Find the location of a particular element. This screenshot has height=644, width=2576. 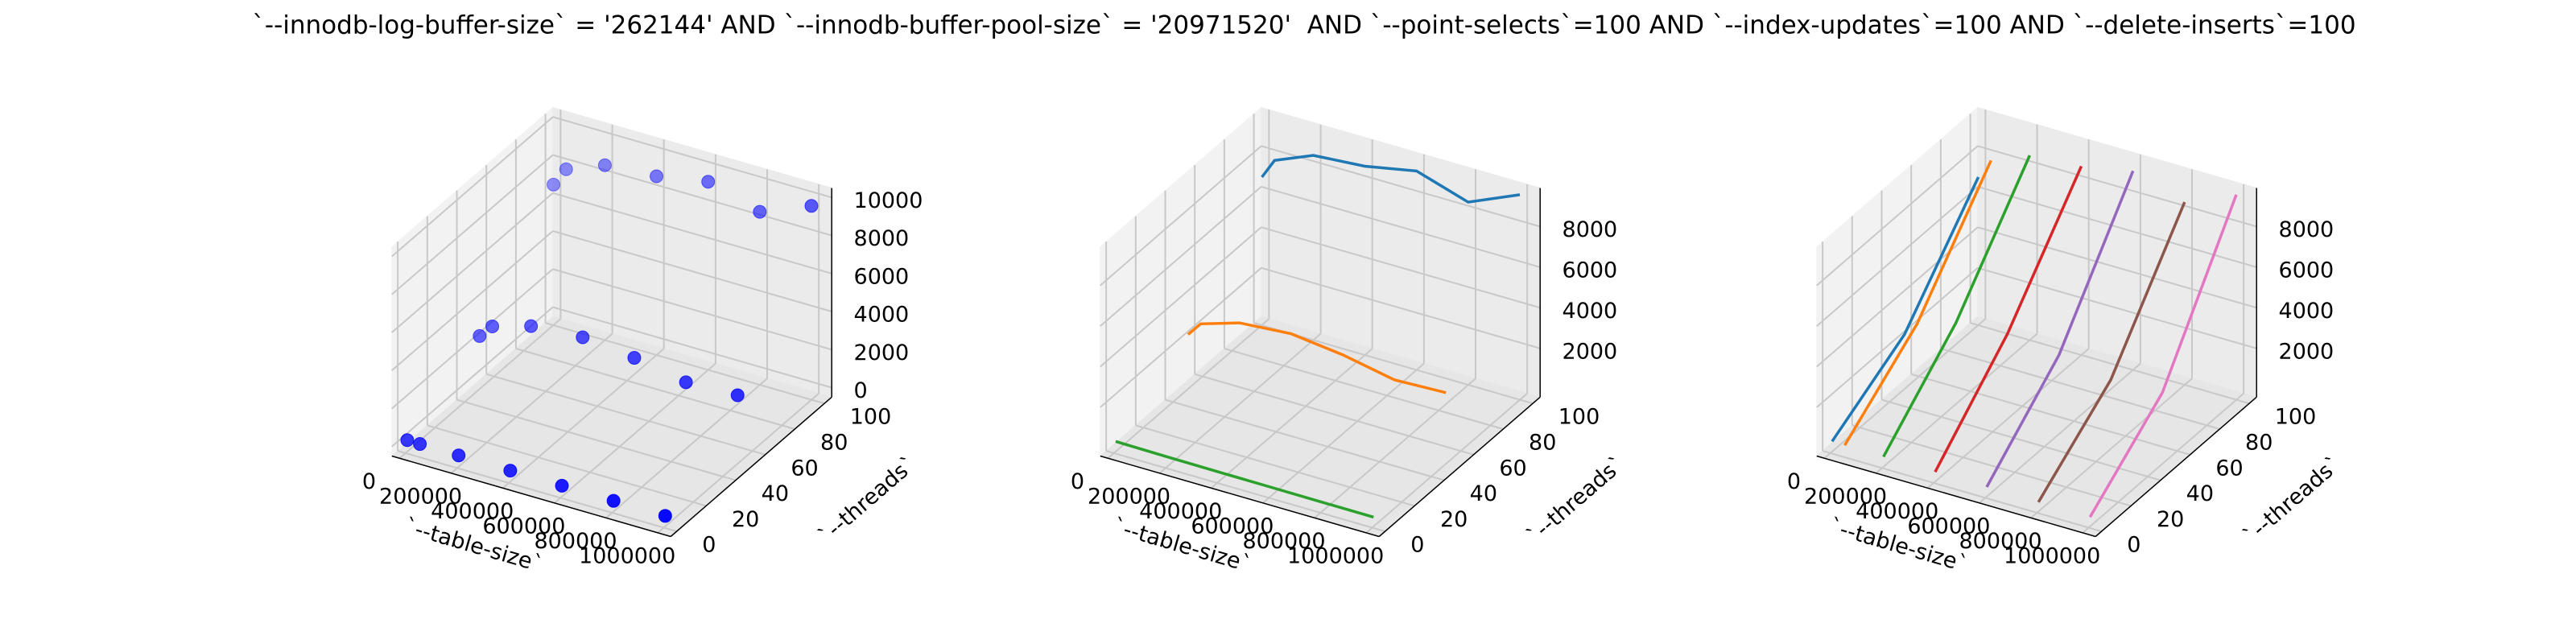

x-tick-label: 200000 is located at coordinates (1846, 497).